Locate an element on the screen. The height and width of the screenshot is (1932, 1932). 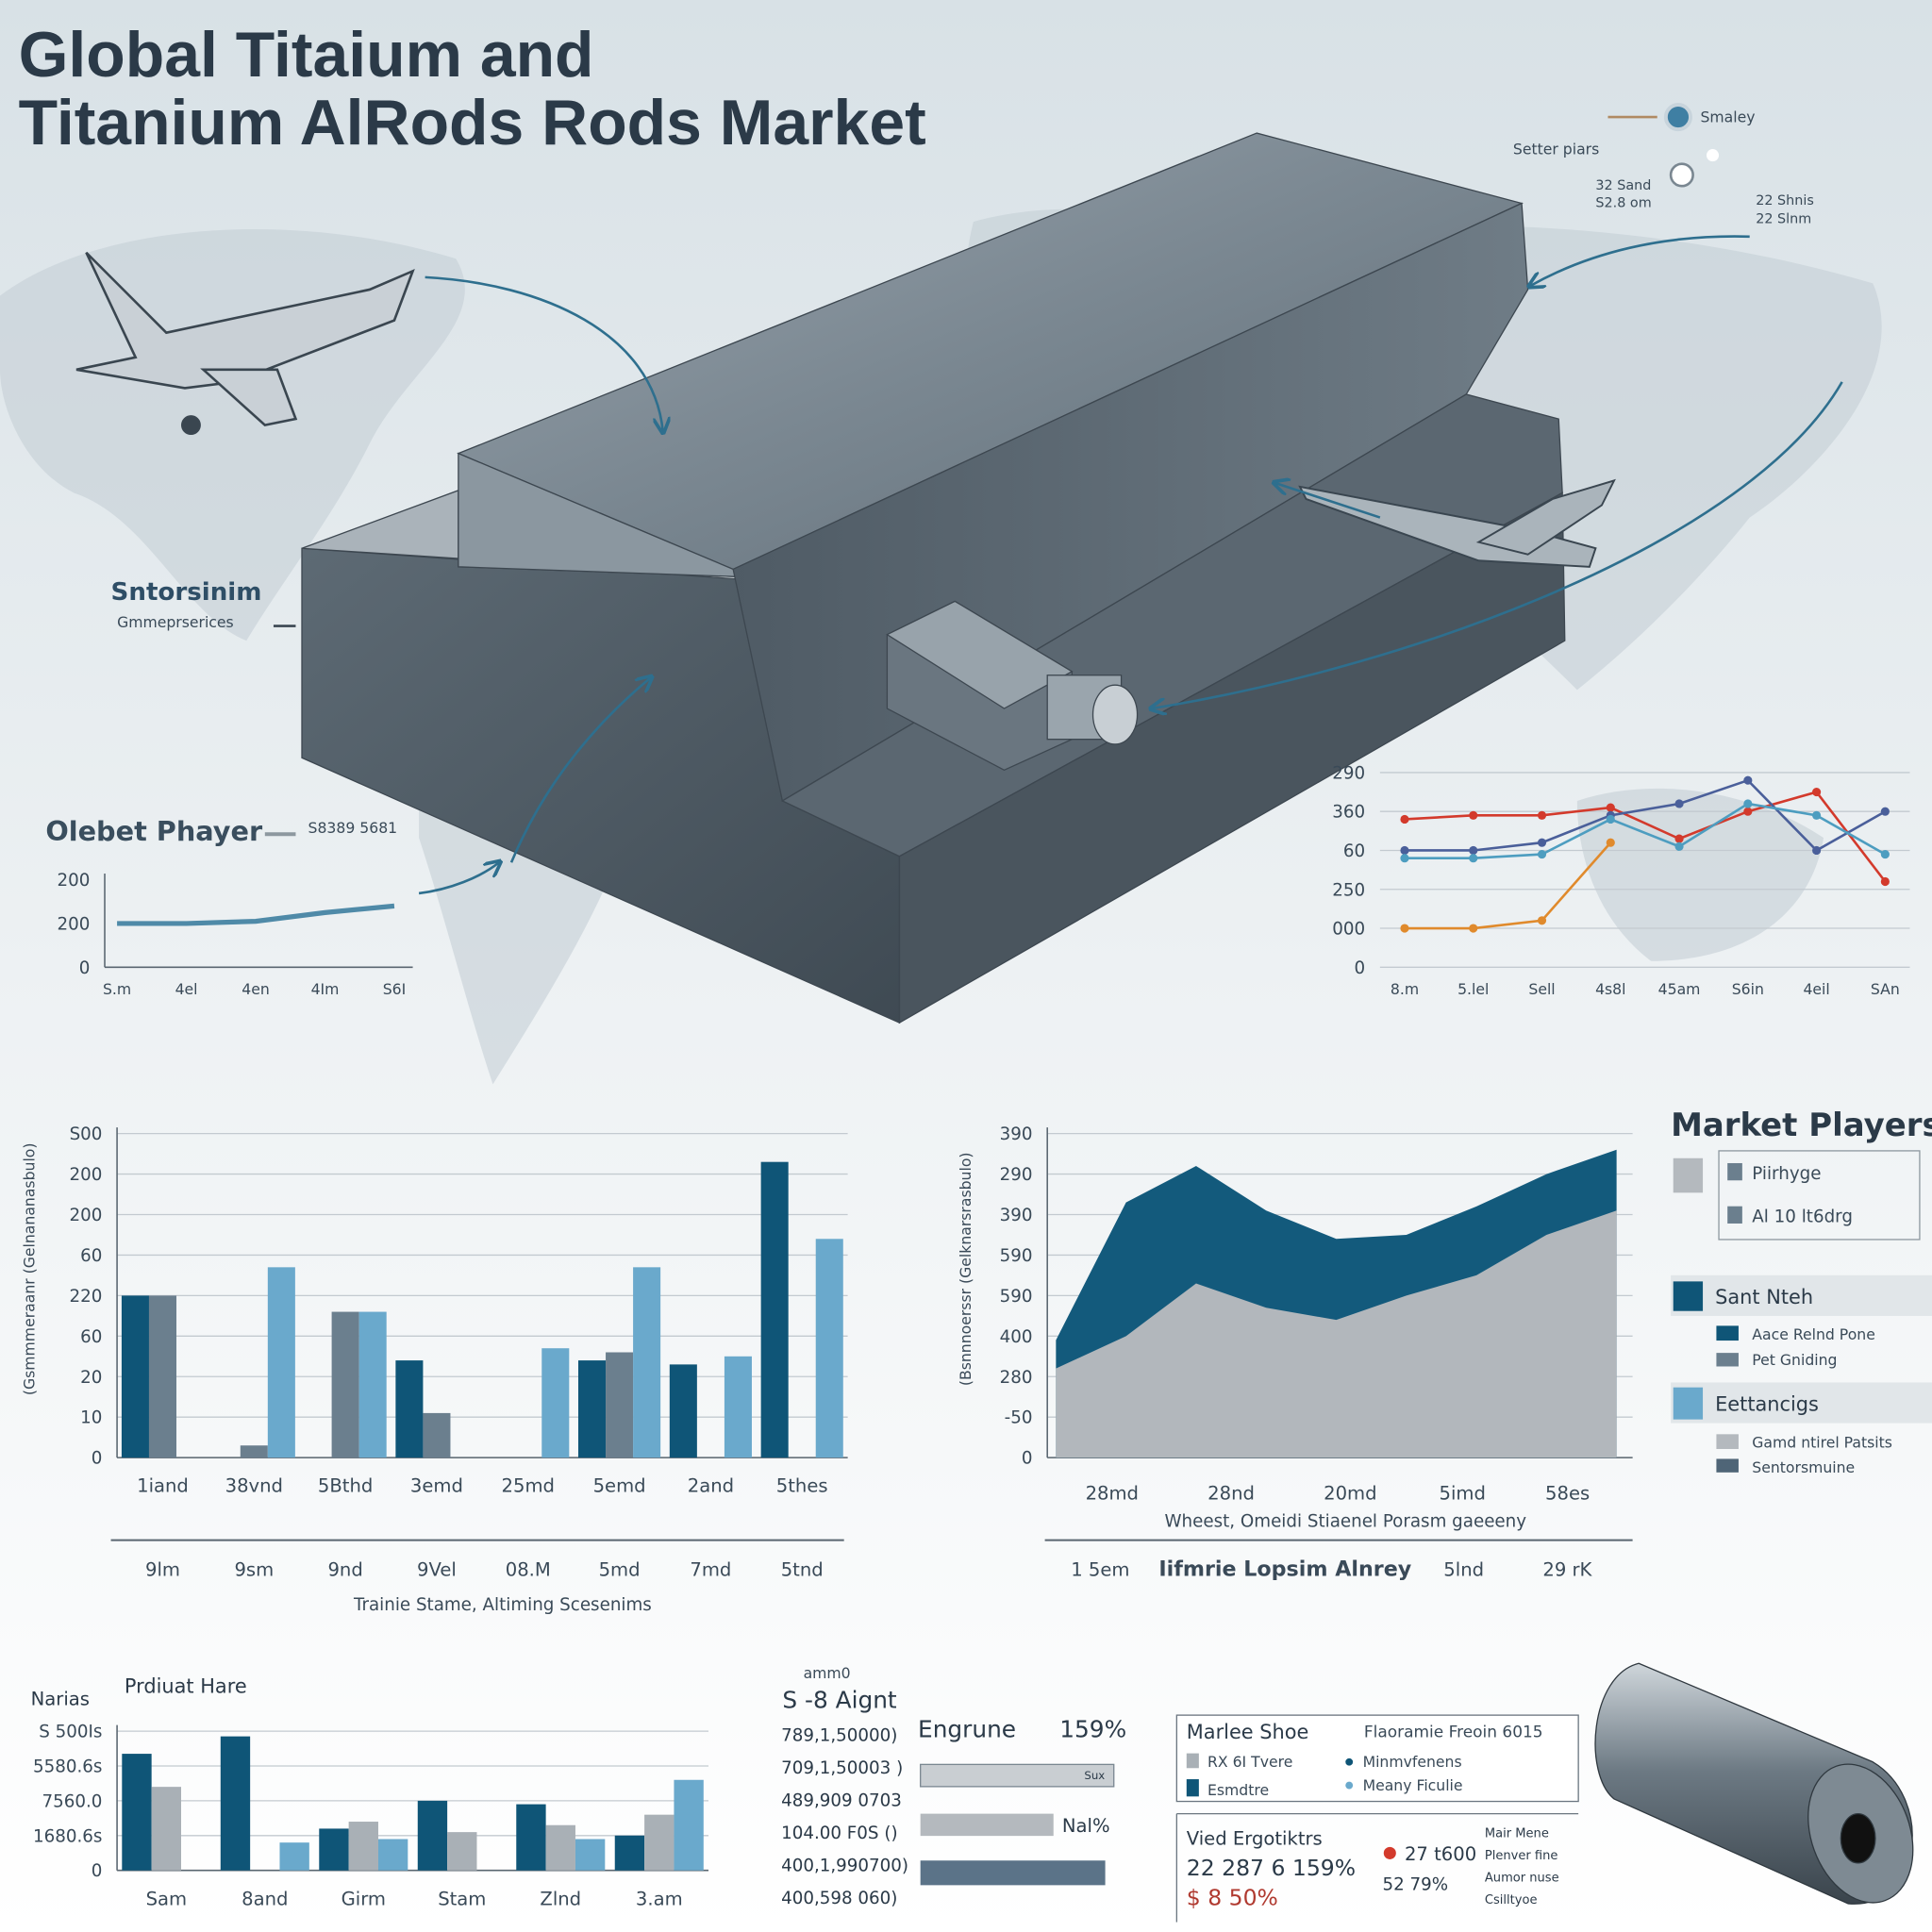
x2-label: 9lm is located at coordinates (163, 1570).